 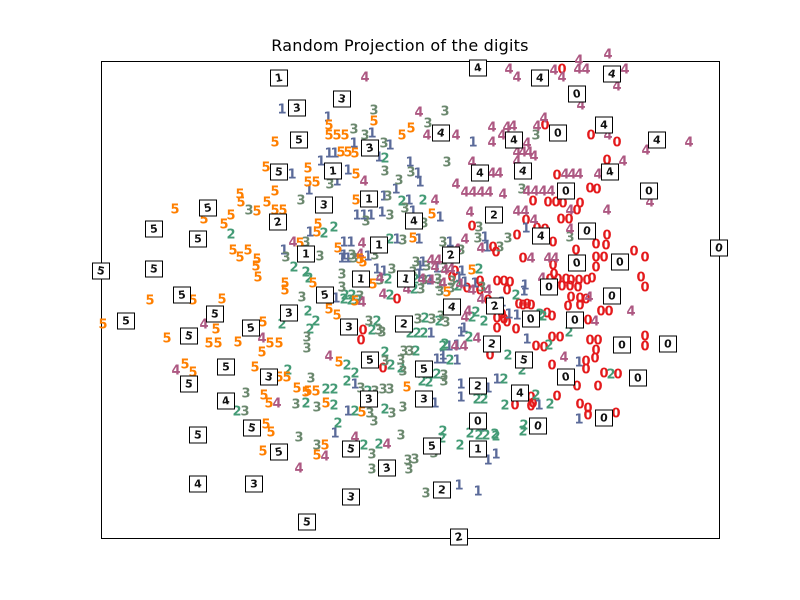 I want to click on digit-thumbnail-2: 2, so click(x=459, y=537).